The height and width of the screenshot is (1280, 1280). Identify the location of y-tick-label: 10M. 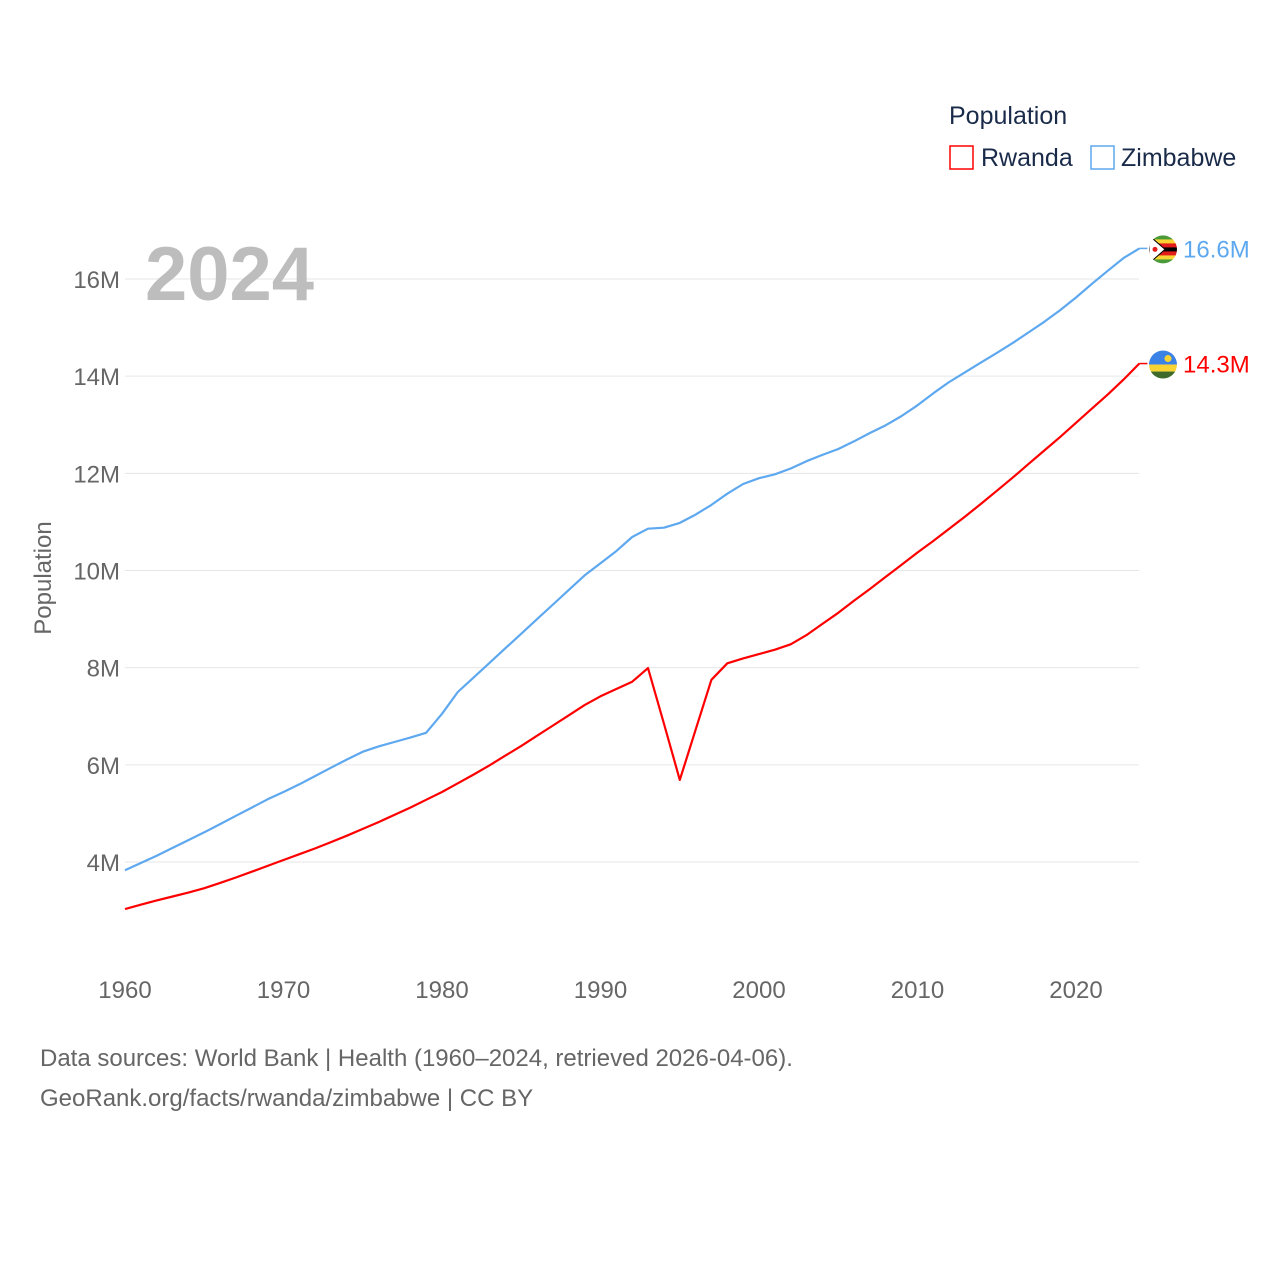
(96, 572).